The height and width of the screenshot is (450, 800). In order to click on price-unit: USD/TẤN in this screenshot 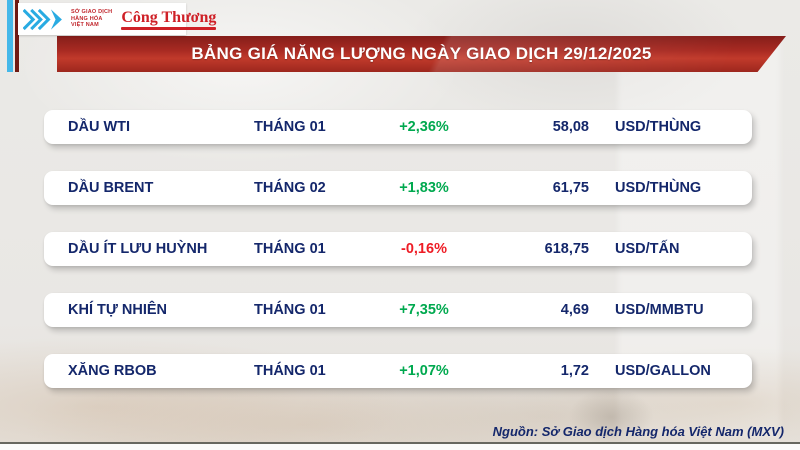, I will do `click(647, 249)`.